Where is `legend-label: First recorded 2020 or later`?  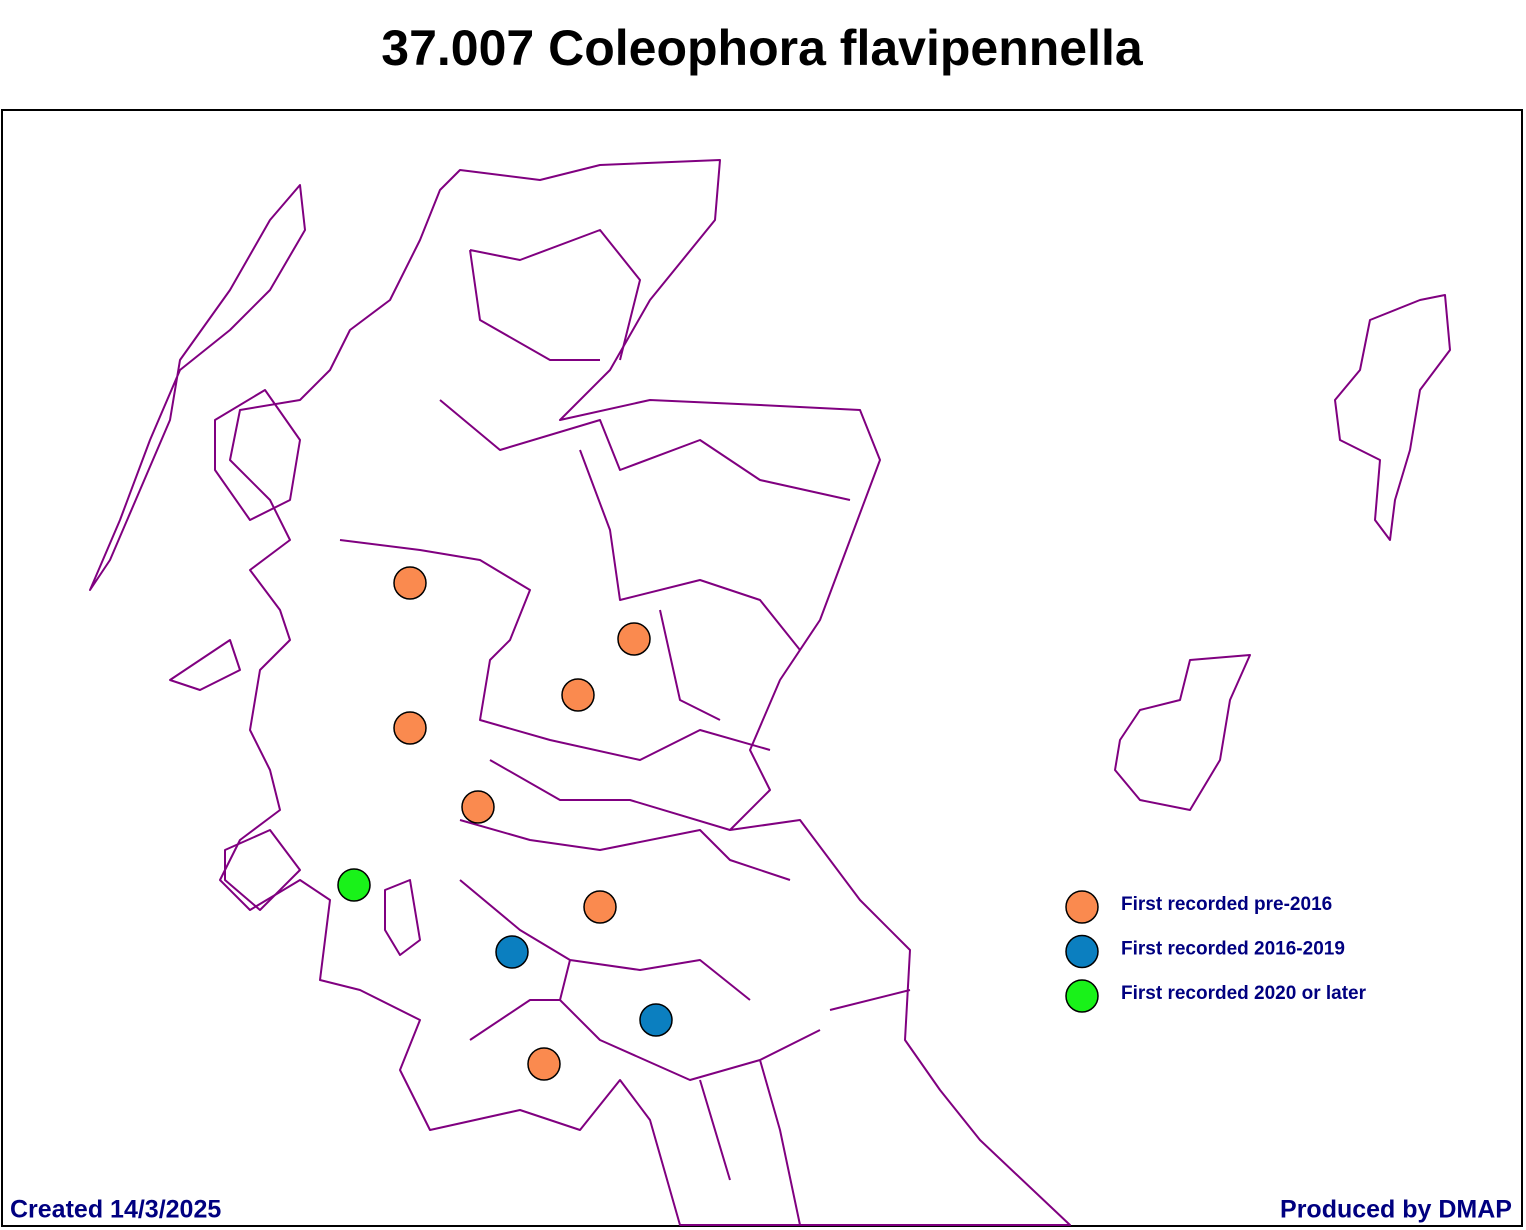
legend-label: First recorded 2020 or later is located at coordinates (1244, 993).